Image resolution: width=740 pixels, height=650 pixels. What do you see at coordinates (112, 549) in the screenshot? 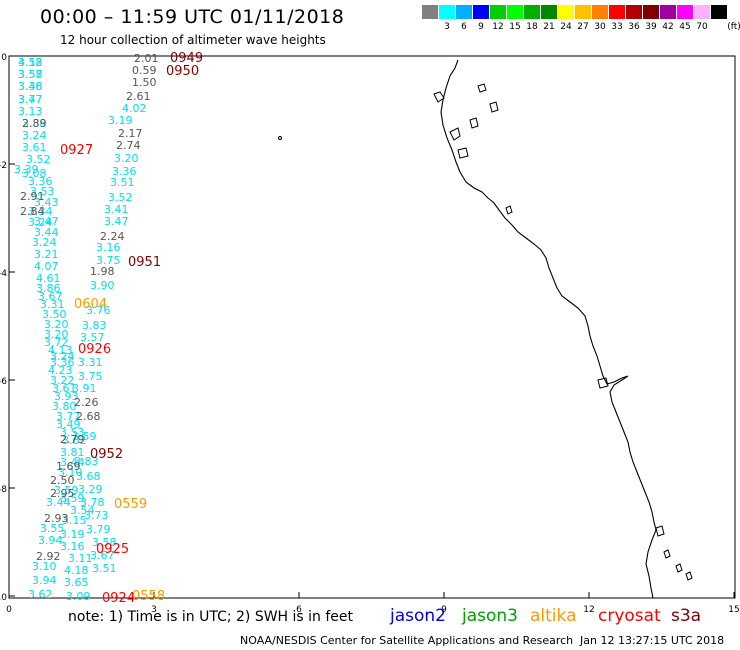
I see `pass-id-label: 0925` at bounding box center [112, 549].